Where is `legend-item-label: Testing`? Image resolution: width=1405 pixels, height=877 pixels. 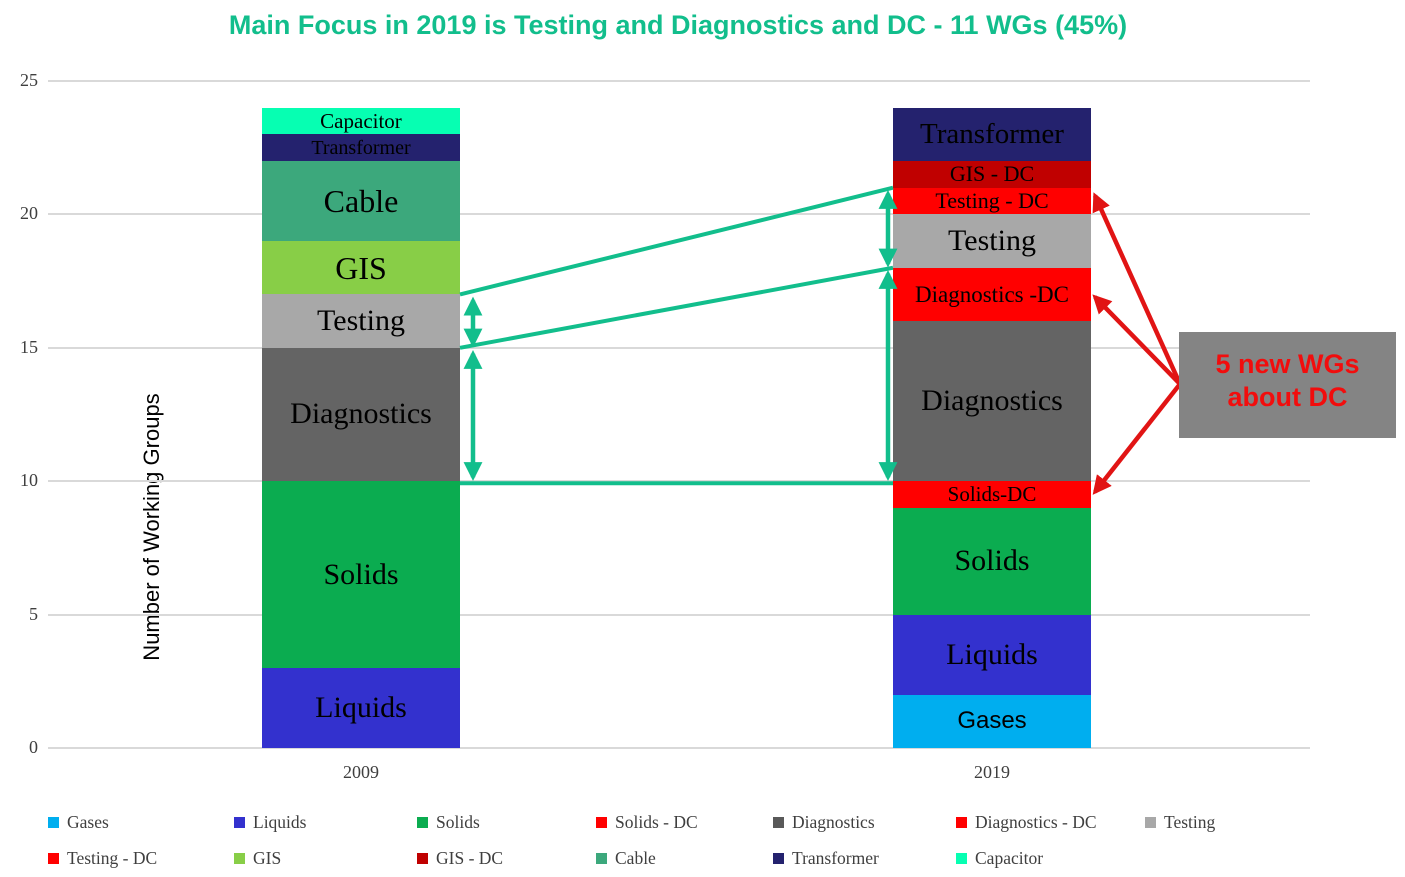
legend-item-label: Testing is located at coordinates (1190, 821).